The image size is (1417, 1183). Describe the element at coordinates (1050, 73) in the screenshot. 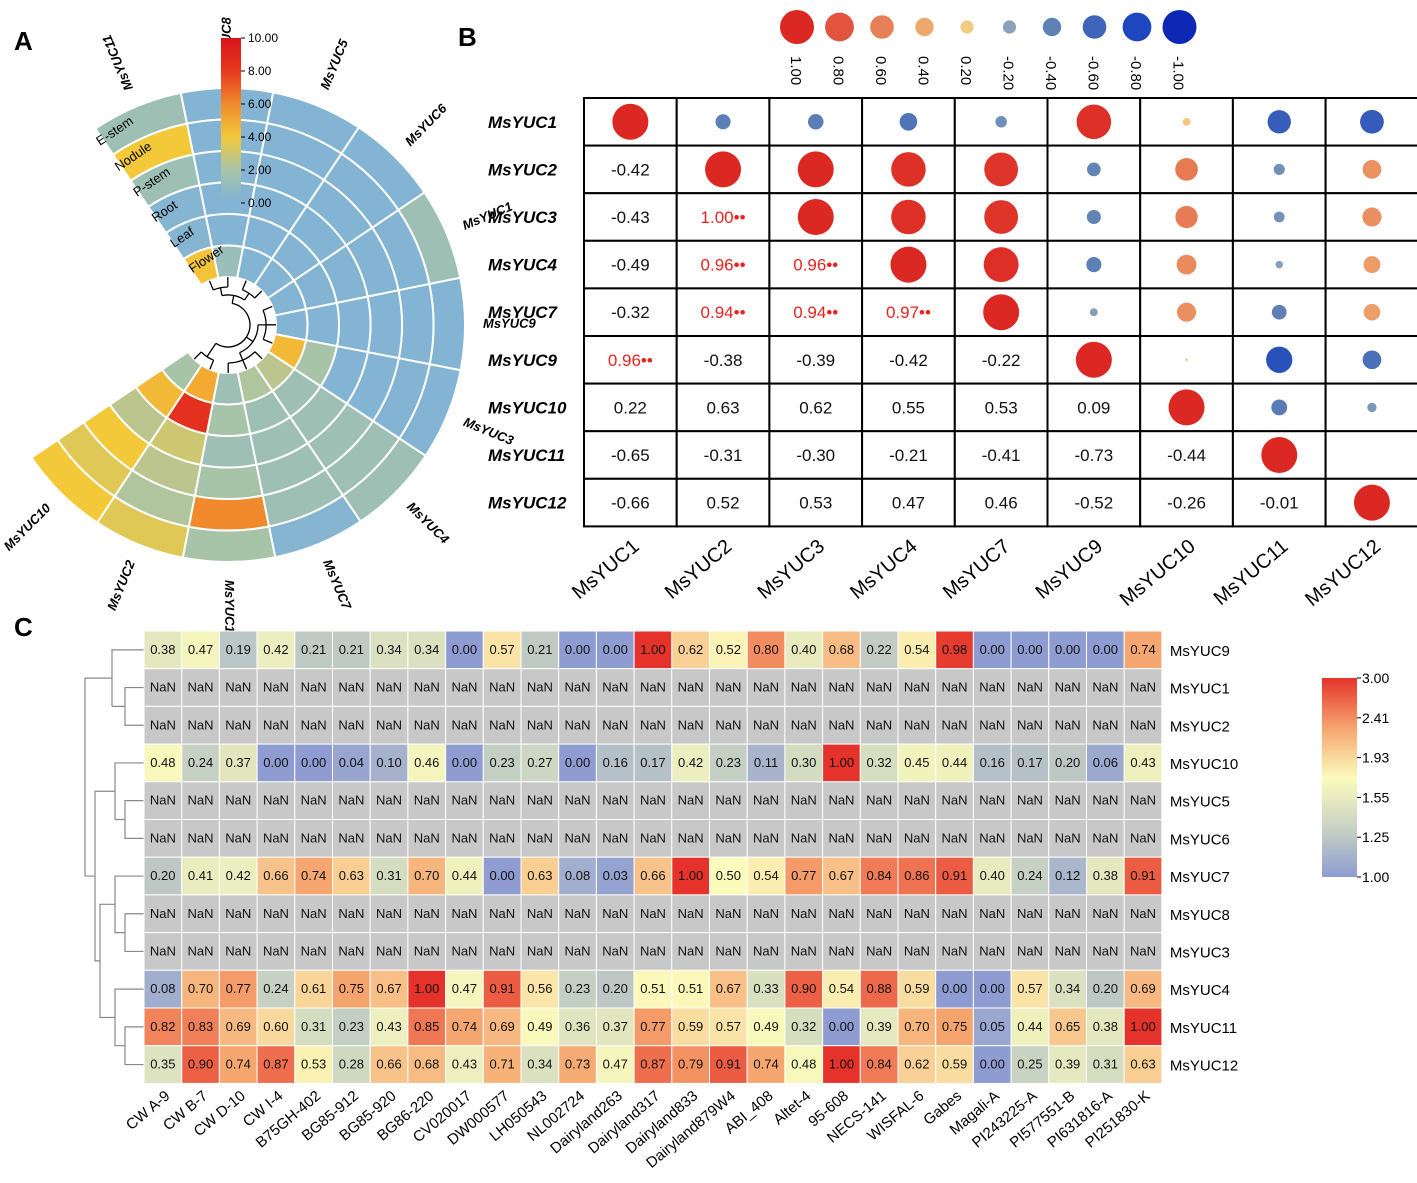

I see `legend-label: -0.40` at that location.